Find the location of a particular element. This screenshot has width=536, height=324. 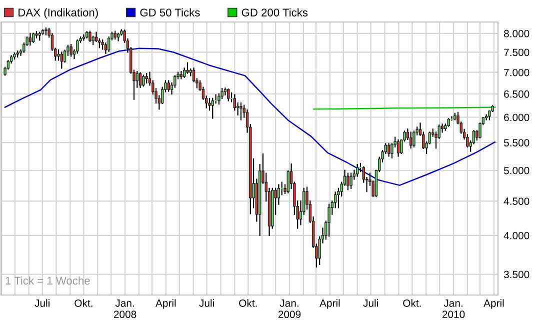

y-tick-label: 3.500 is located at coordinates (517, 274).